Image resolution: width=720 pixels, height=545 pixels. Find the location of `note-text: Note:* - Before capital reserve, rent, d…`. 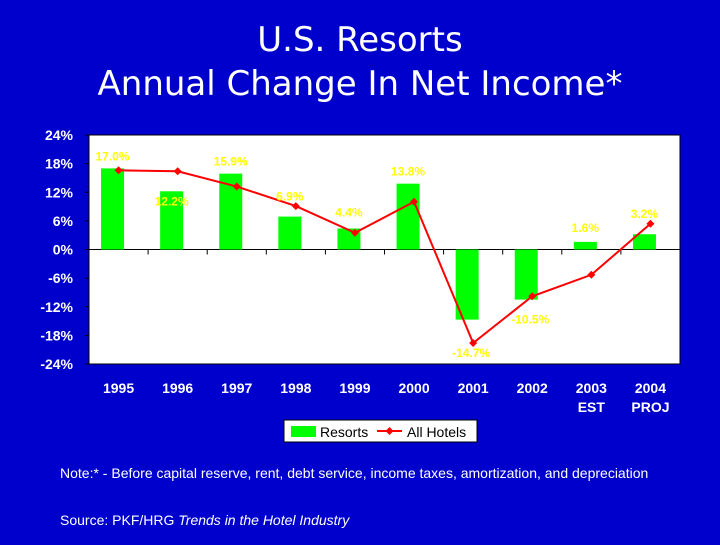

note-text: Note:* - Before capital reserve, rent, d… is located at coordinates (354, 473).